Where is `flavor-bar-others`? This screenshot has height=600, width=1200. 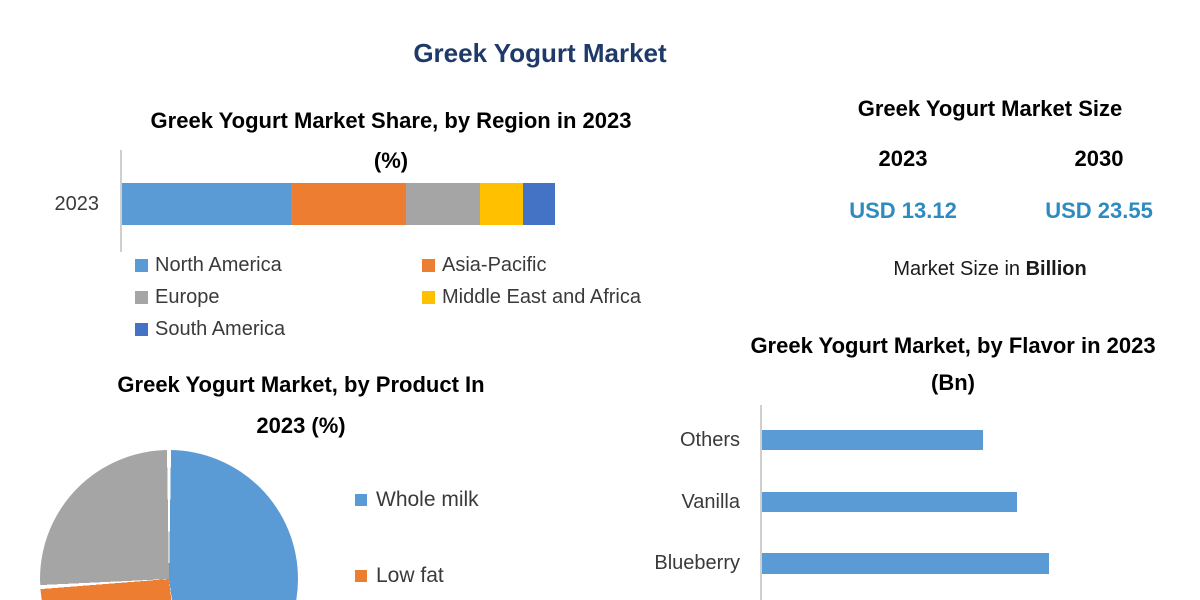 flavor-bar-others is located at coordinates (872, 440).